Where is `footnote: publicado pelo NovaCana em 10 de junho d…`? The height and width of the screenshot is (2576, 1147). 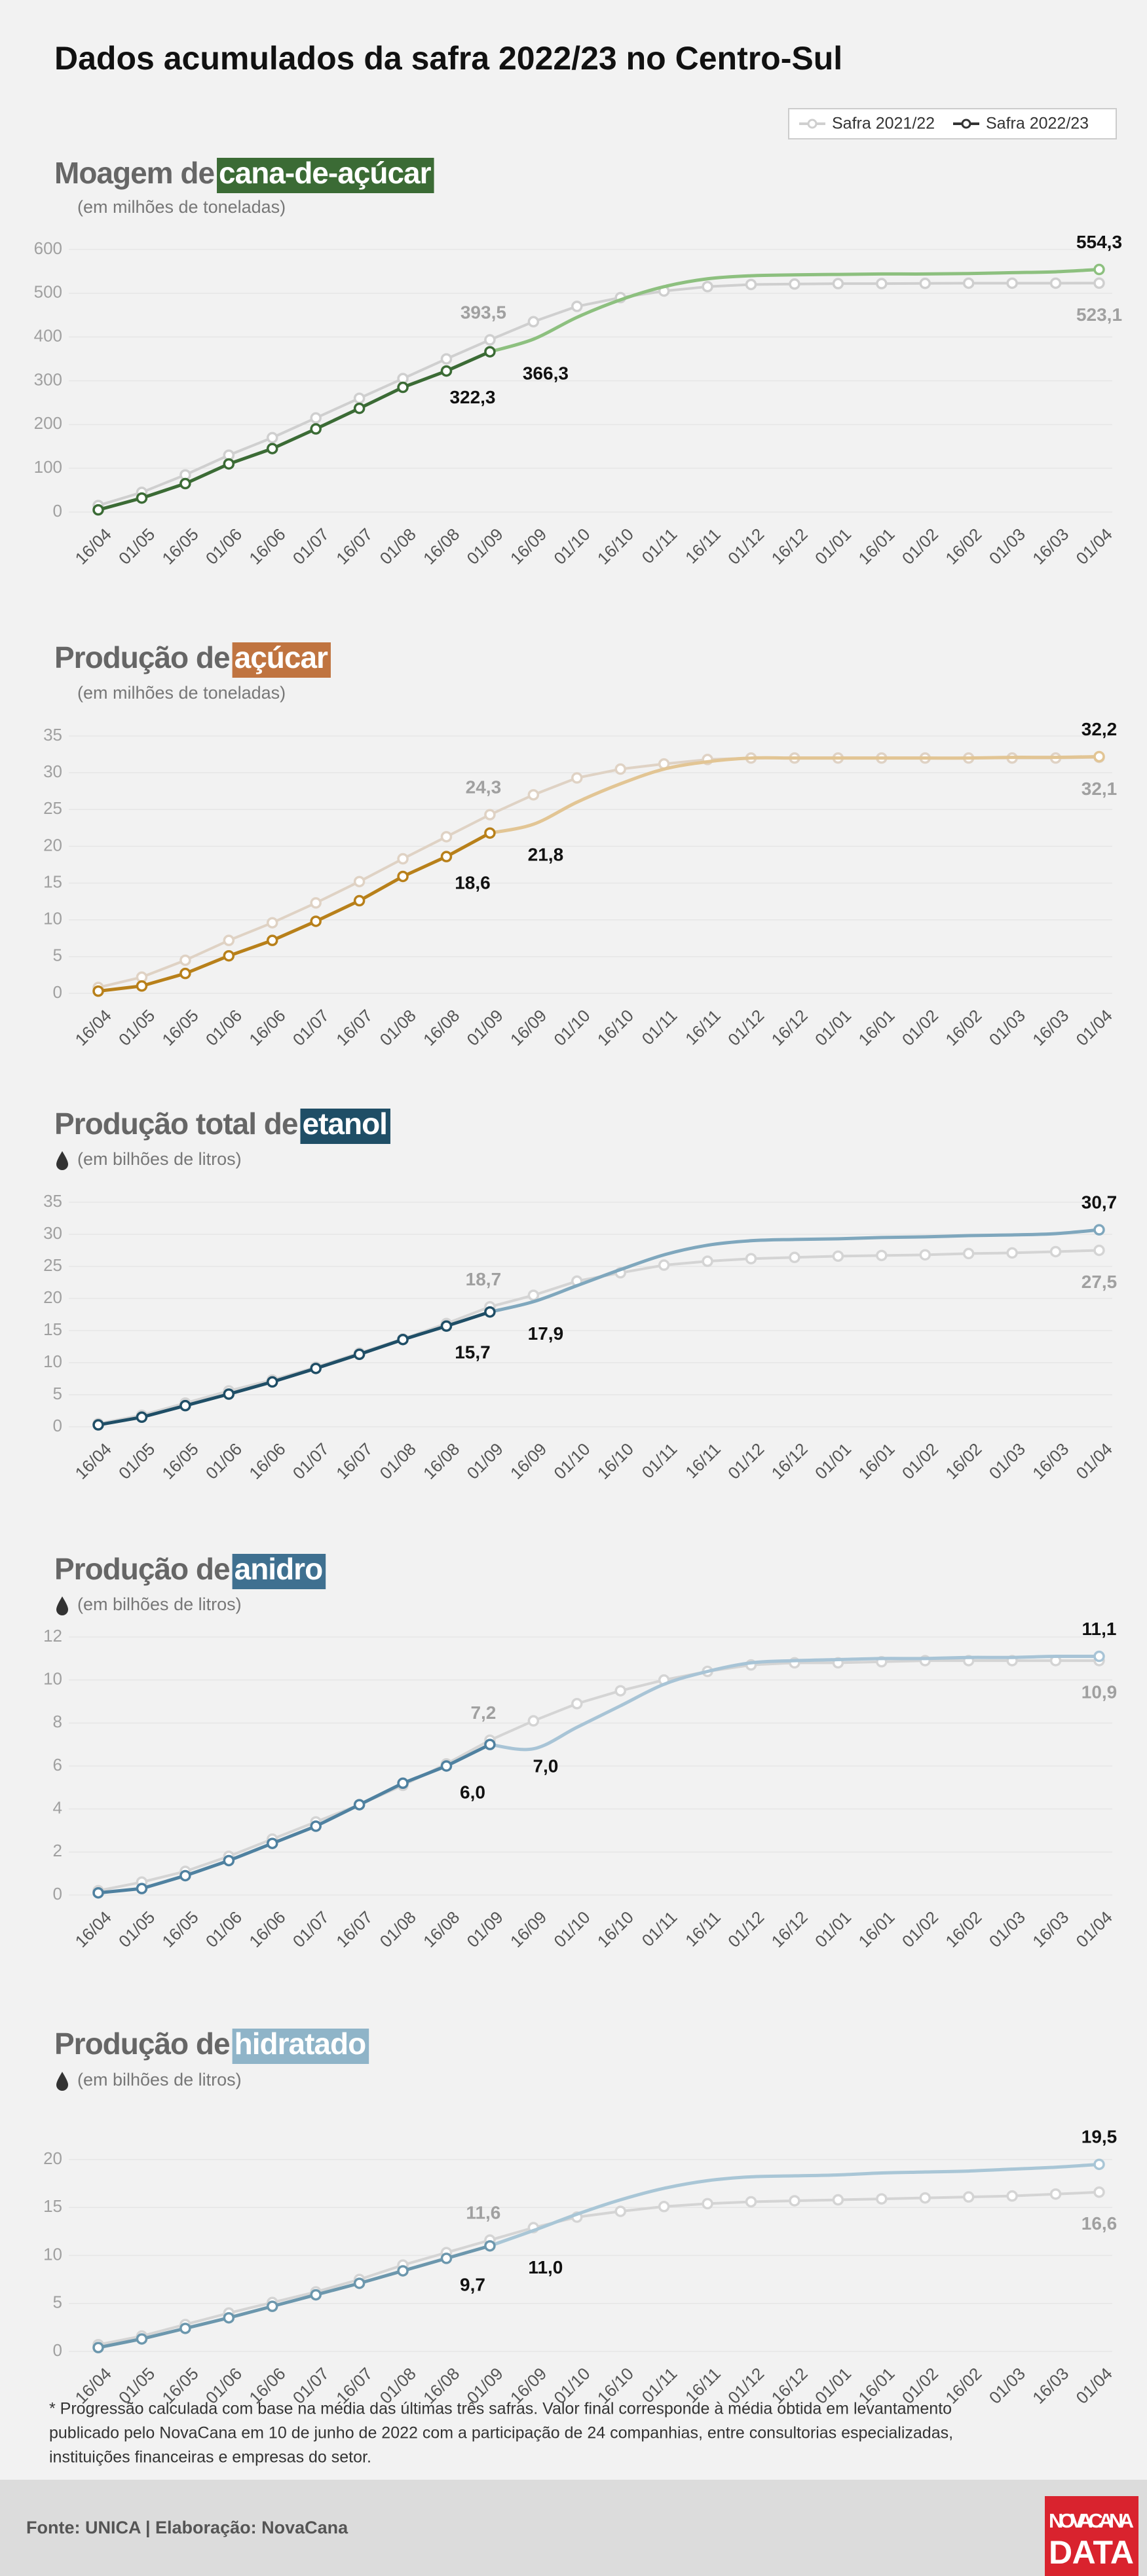 footnote: publicado pelo NovaCana em 10 de junho d… is located at coordinates (501, 2433).